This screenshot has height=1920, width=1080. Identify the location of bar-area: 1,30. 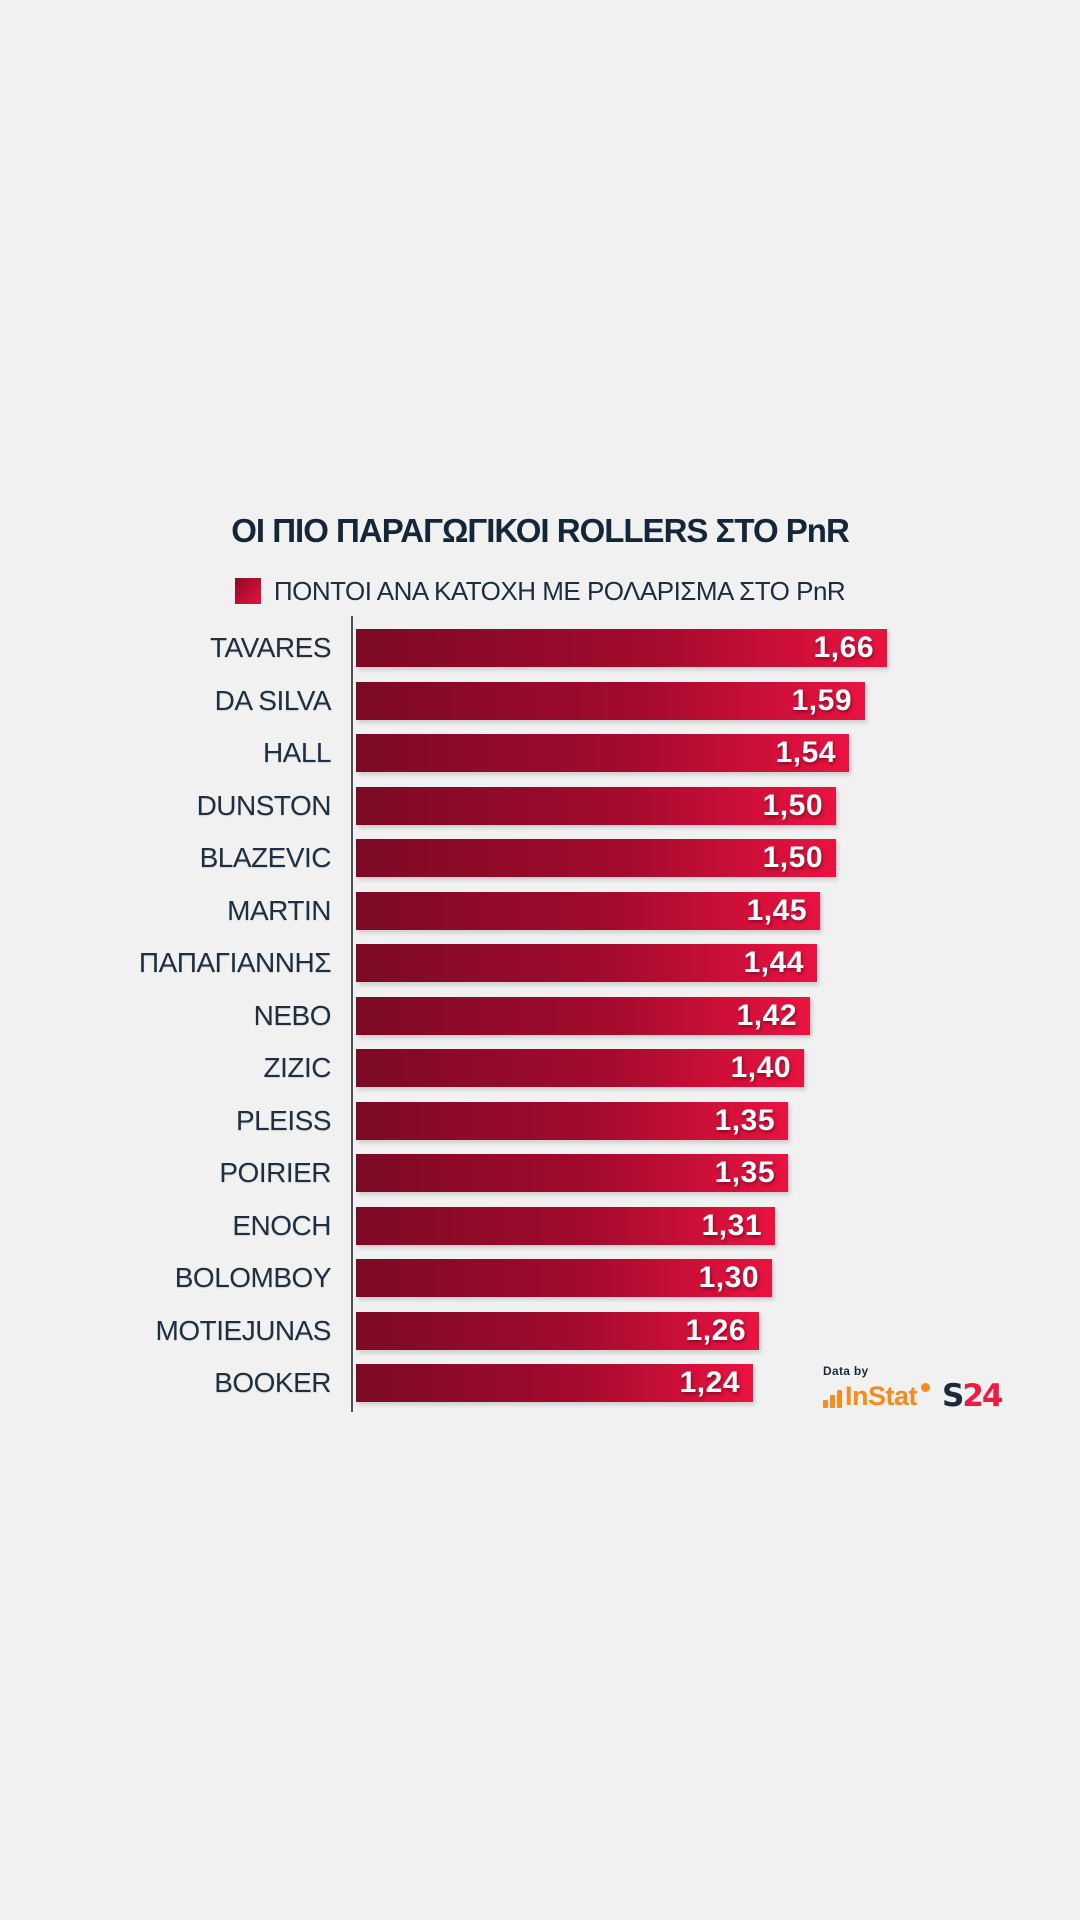
(718, 1278).